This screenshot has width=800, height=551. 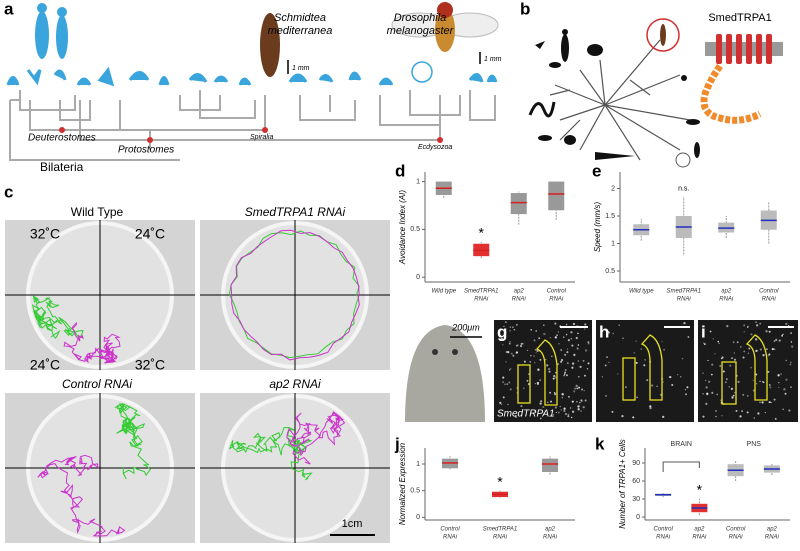 I want to click on x-tick-label: SmedTRPA1, so click(x=683, y=292).